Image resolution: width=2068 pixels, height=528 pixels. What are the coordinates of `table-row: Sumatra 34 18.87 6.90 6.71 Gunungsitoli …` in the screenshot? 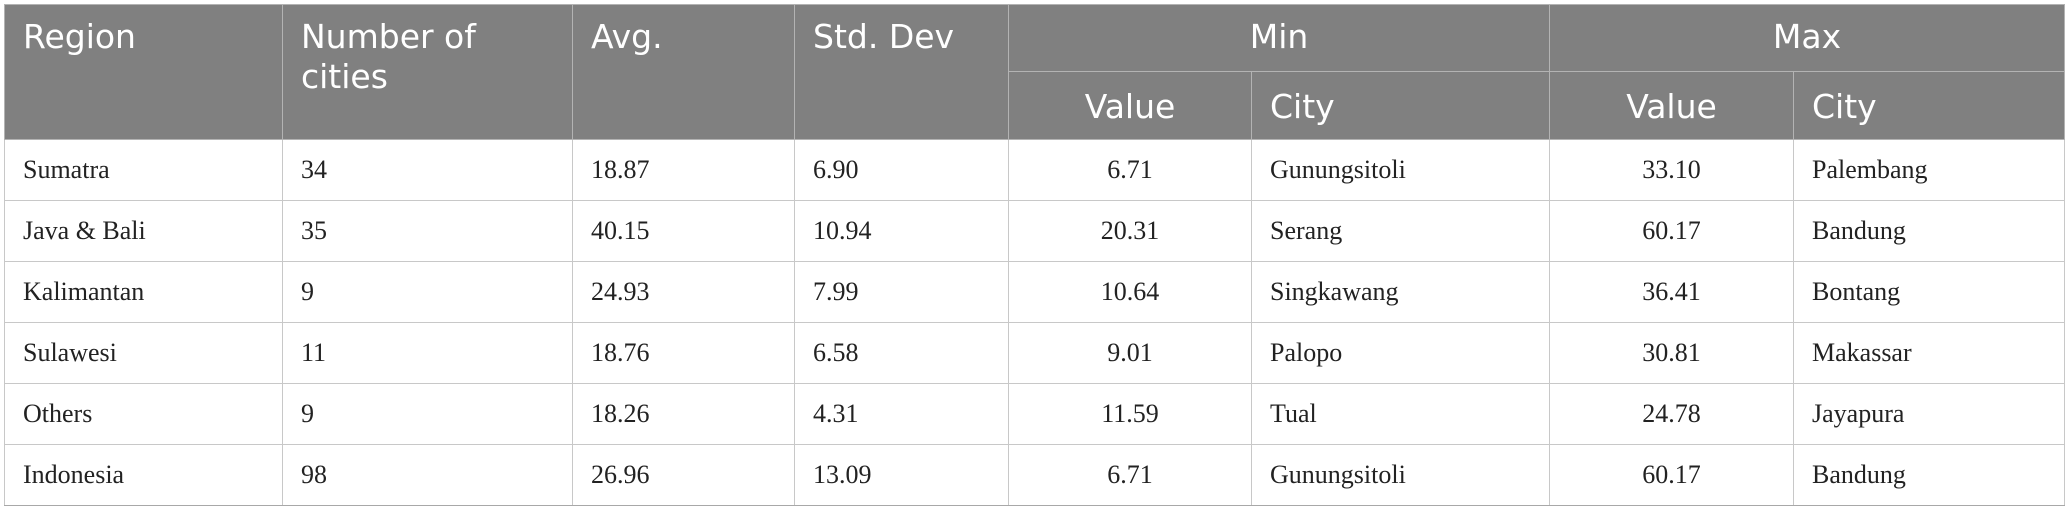 It's located at (1035, 170).